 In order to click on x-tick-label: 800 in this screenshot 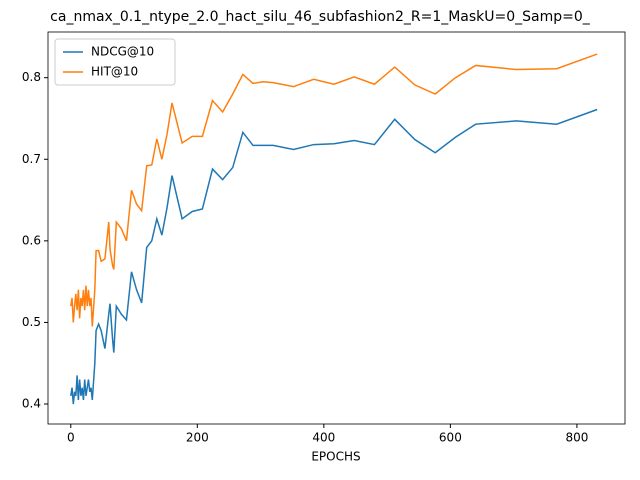, I will do `click(576, 438)`.